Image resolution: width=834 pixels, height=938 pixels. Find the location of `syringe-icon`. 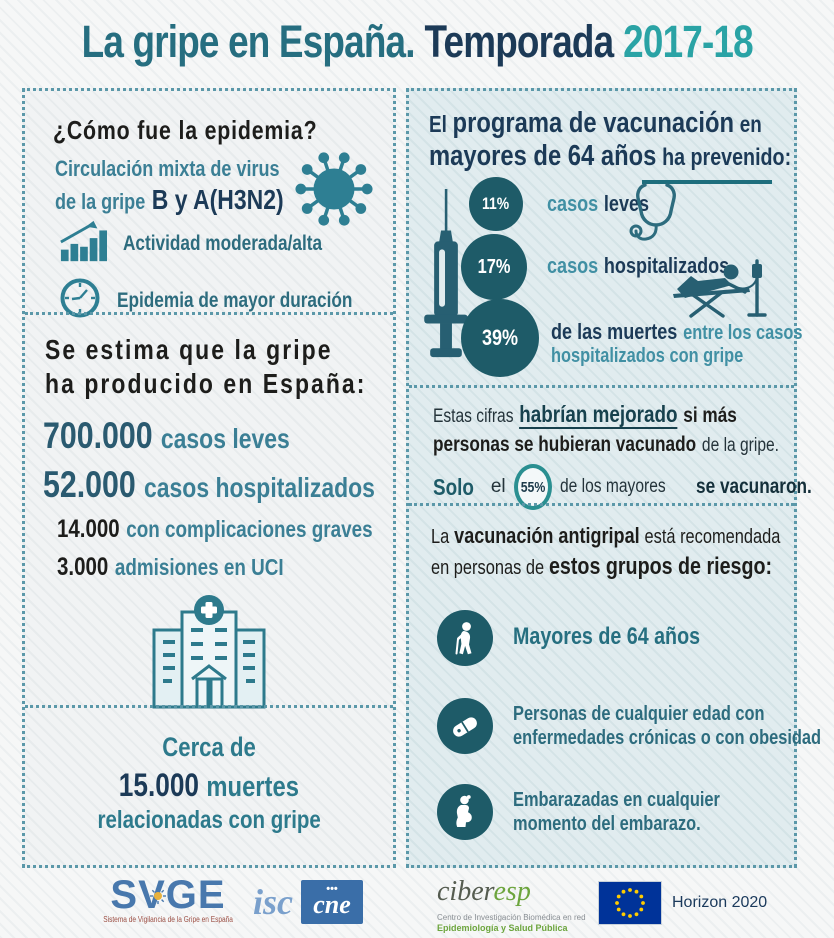

syringe-icon is located at coordinates (446, 281).